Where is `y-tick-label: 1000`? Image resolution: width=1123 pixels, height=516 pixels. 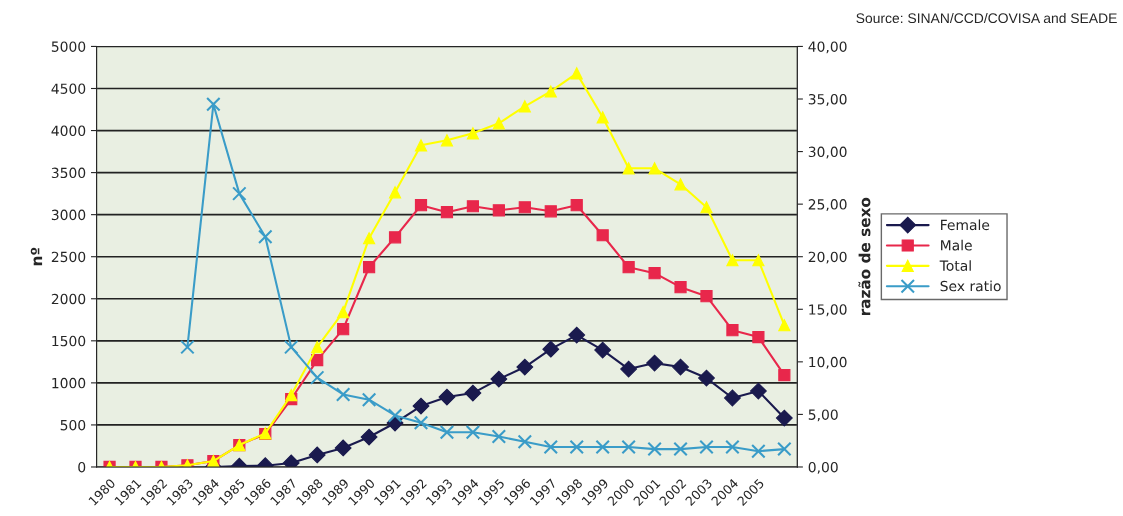 y-tick-label: 1000 is located at coordinates (69, 383).